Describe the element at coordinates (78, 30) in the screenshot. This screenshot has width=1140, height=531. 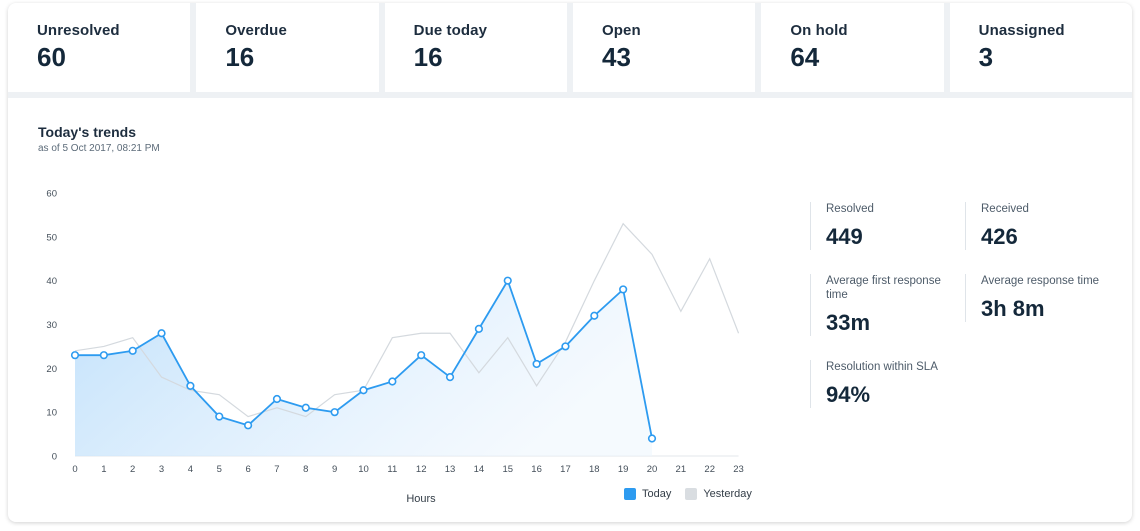
I see `card-label: Unresolved` at that location.